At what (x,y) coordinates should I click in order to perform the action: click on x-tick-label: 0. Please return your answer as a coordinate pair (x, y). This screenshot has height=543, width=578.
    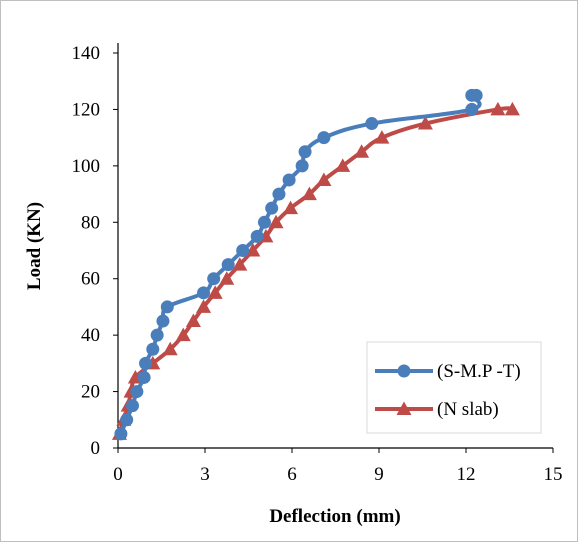
    Looking at the image, I should click on (118, 474).